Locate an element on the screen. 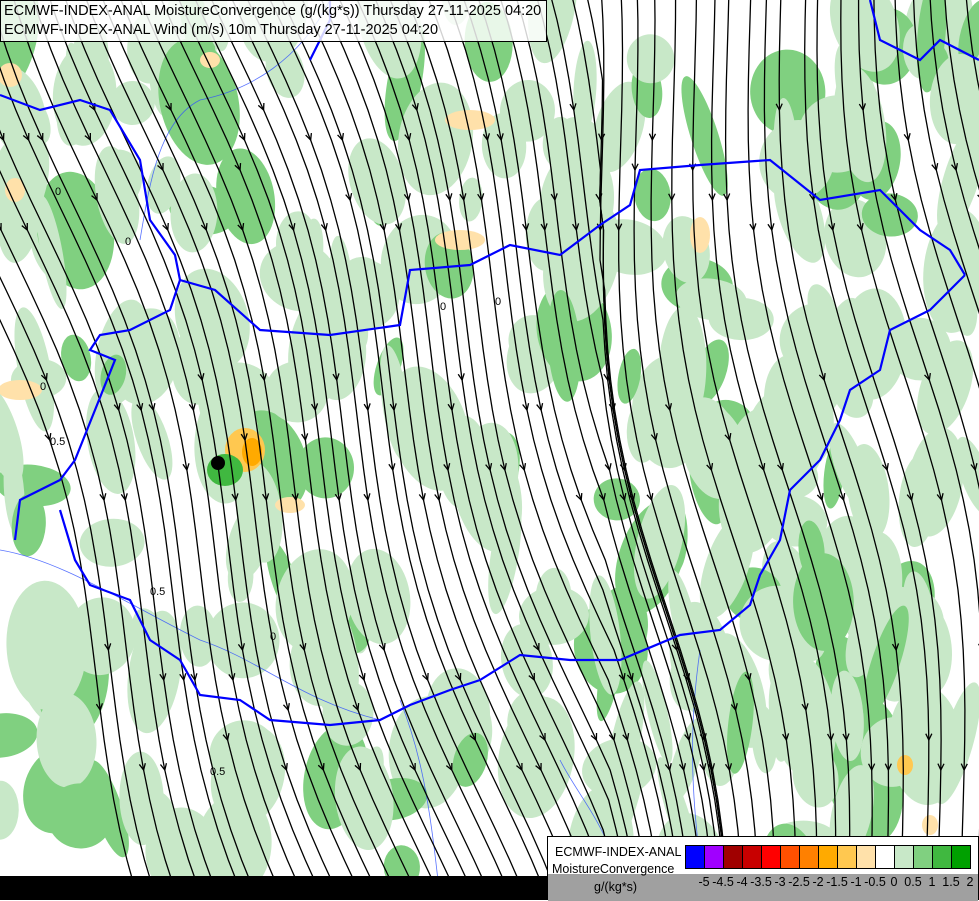  legend-tick-label: -5 is located at coordinates (703, 882).